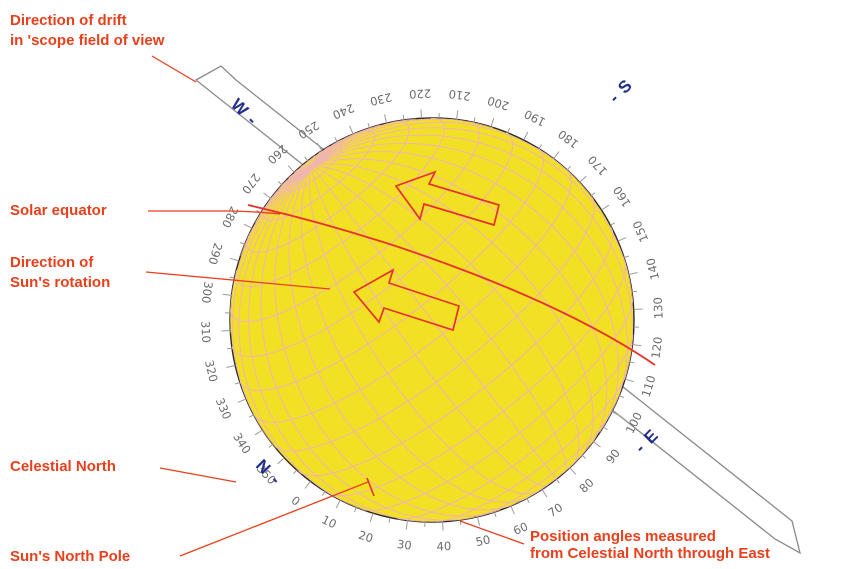  Describe the element at coordinates (68, 20) in the screenshot. I see `callout-drift-line1: Direction of drift` at that location.